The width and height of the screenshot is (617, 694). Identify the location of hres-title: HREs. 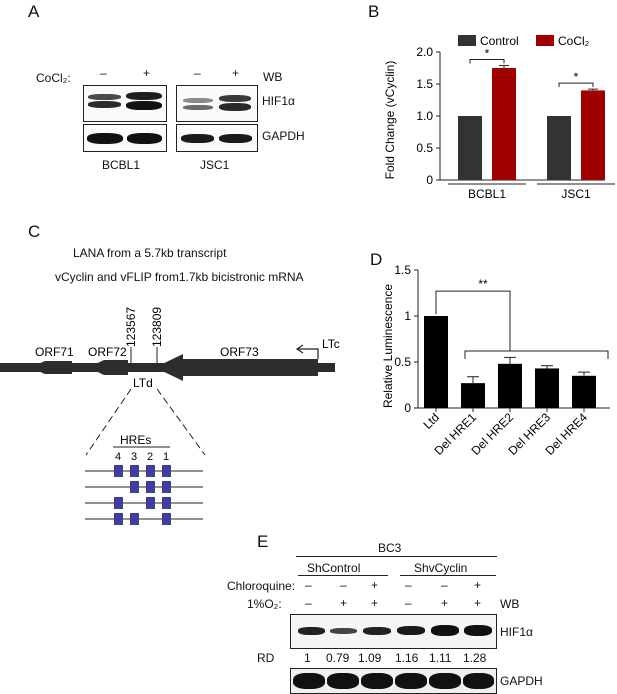
(135, 440).